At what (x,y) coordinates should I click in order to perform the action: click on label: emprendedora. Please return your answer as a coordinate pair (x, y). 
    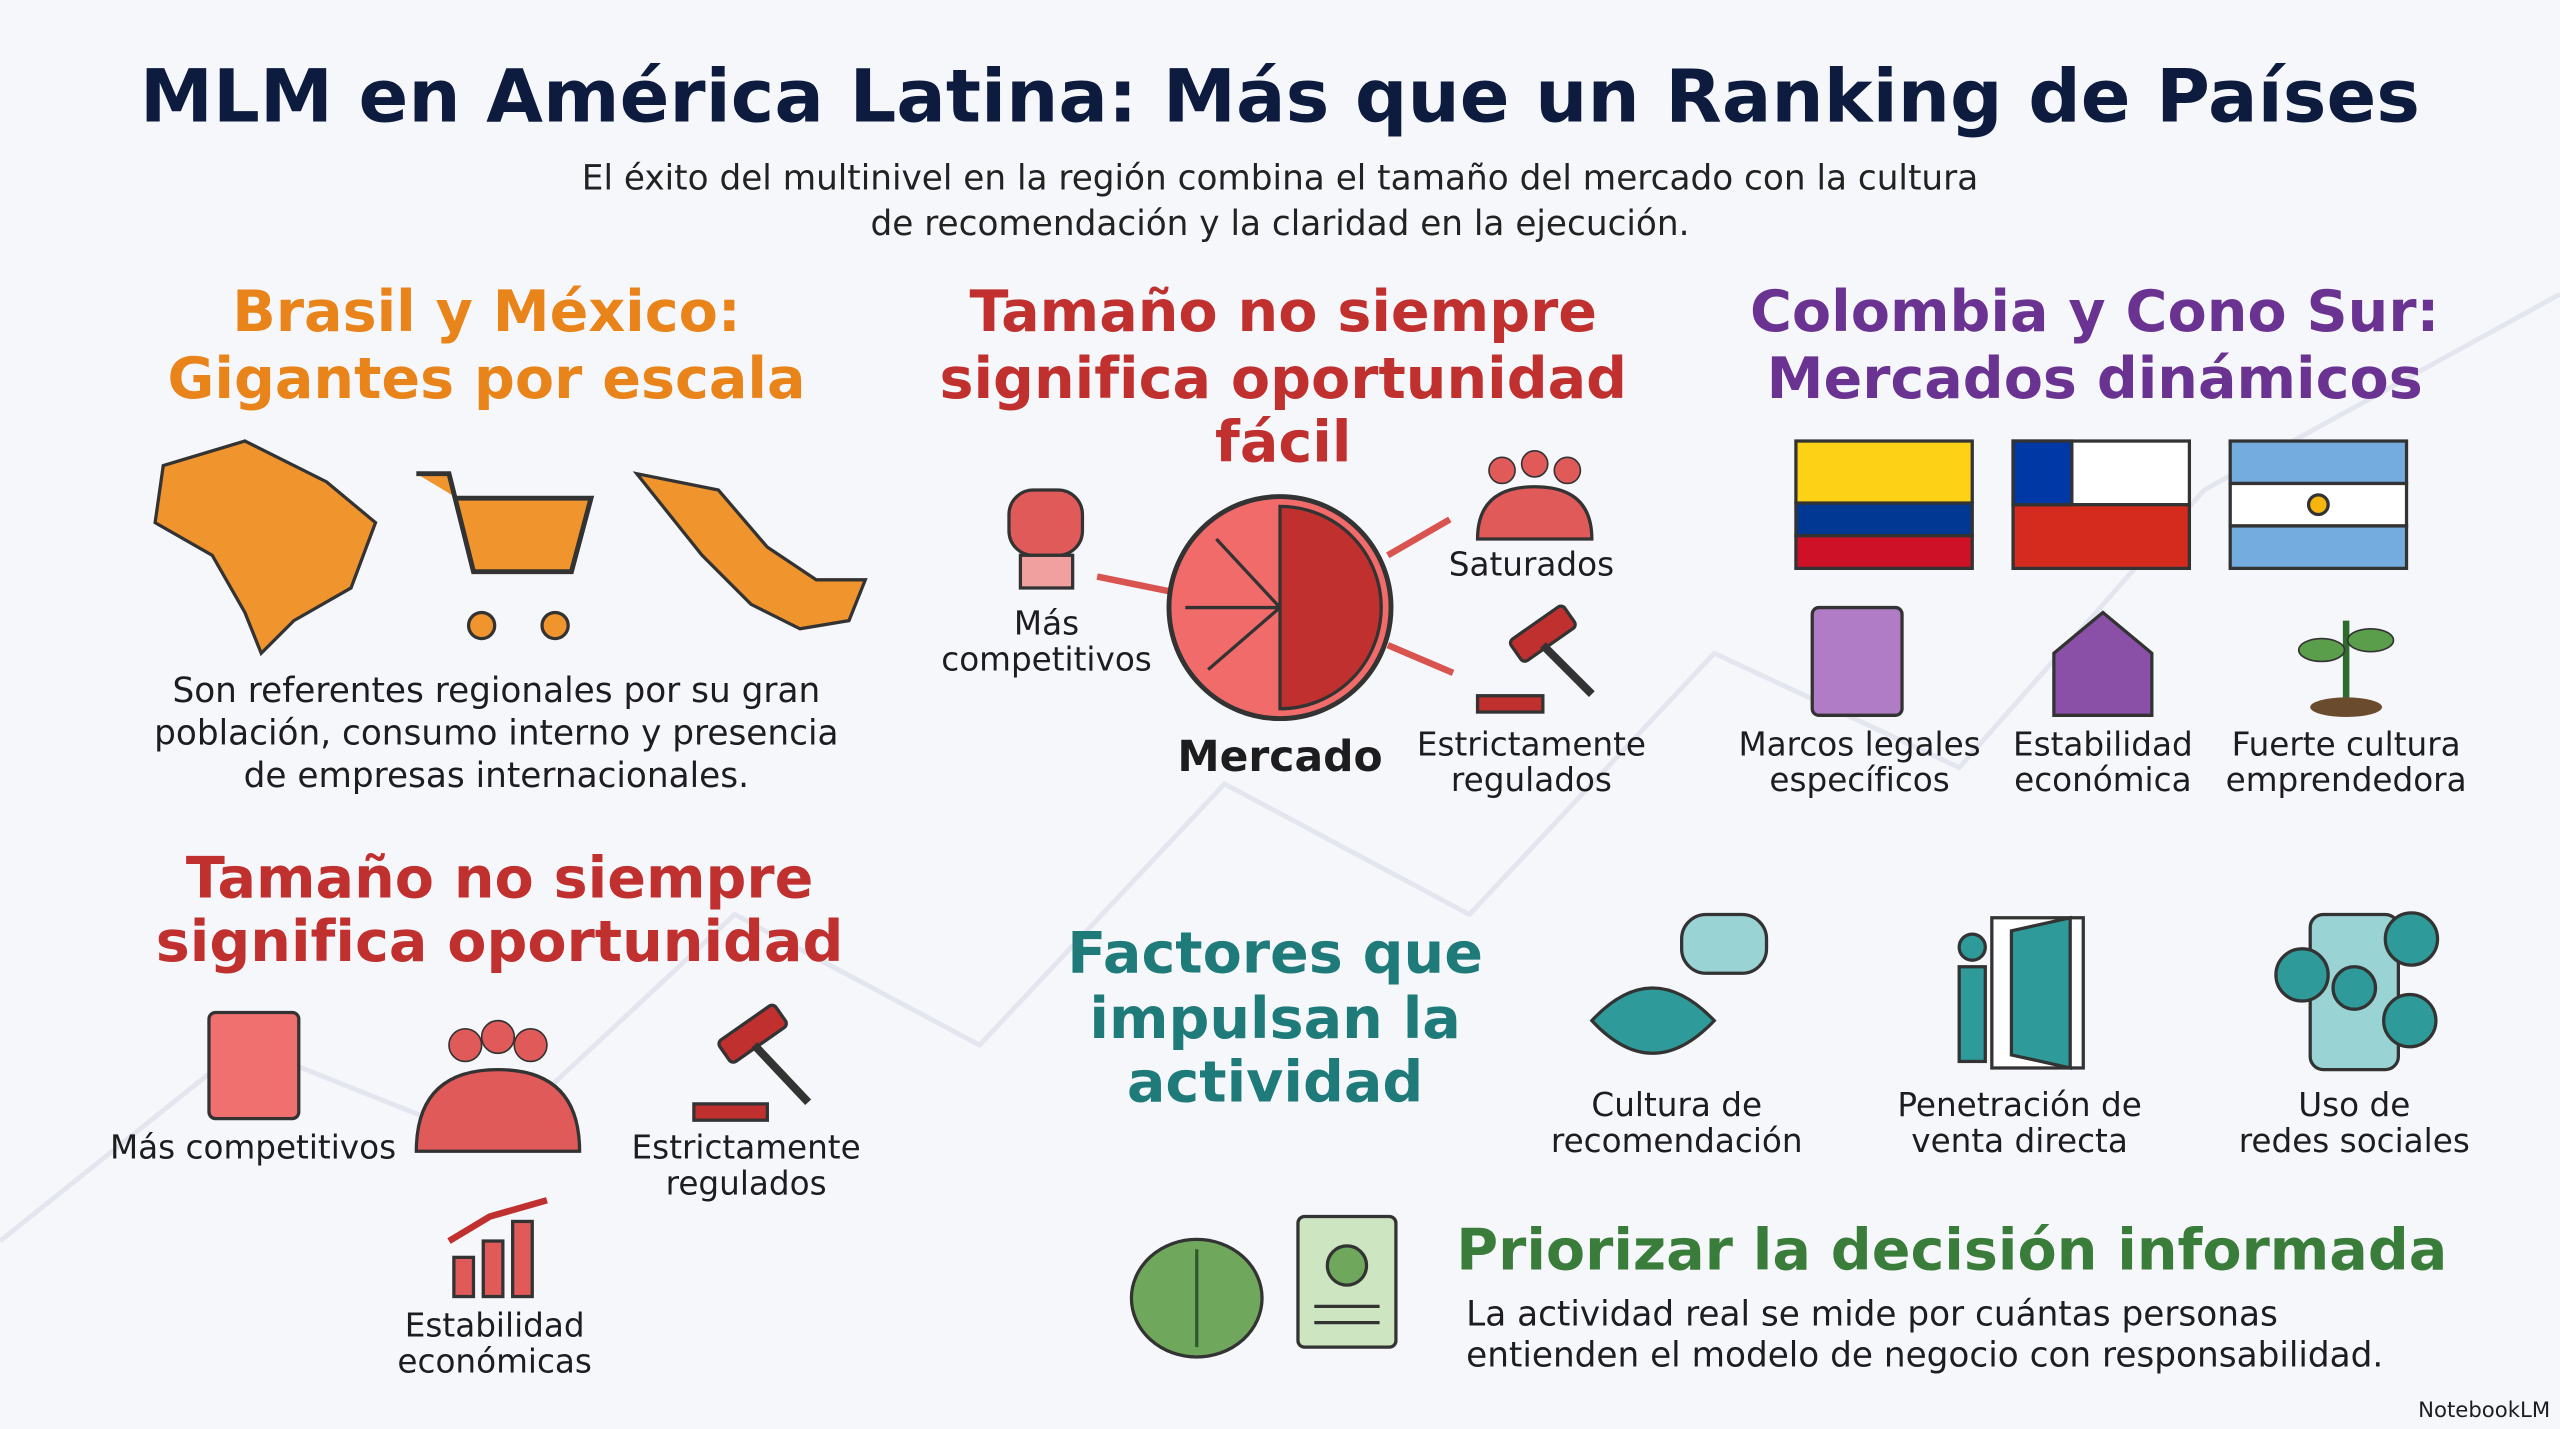
    Looking at the image, I should click on (2346, 780).